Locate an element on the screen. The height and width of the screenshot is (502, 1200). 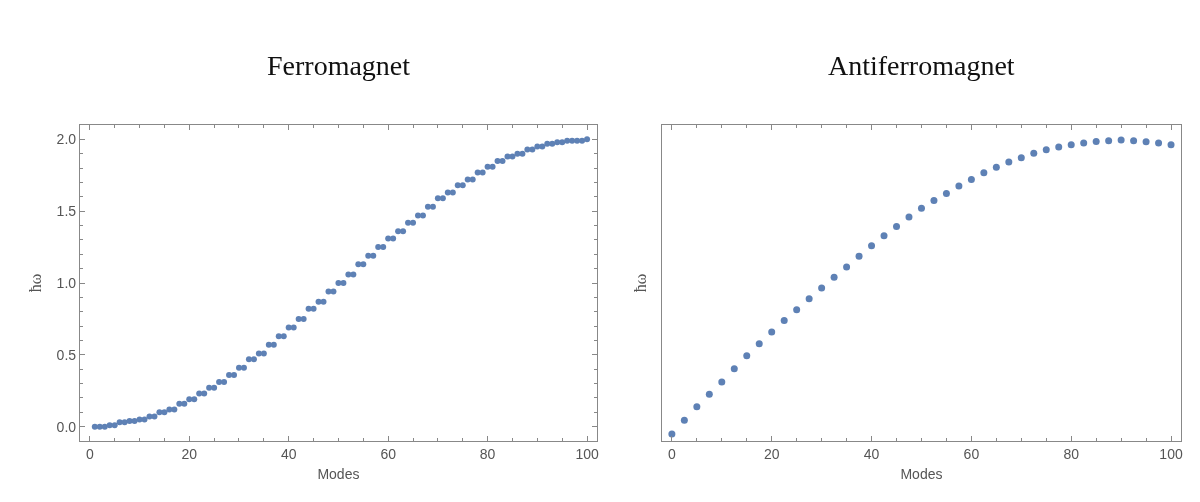
y-tick-label: 0.5 is located at coordinates (66, 354).